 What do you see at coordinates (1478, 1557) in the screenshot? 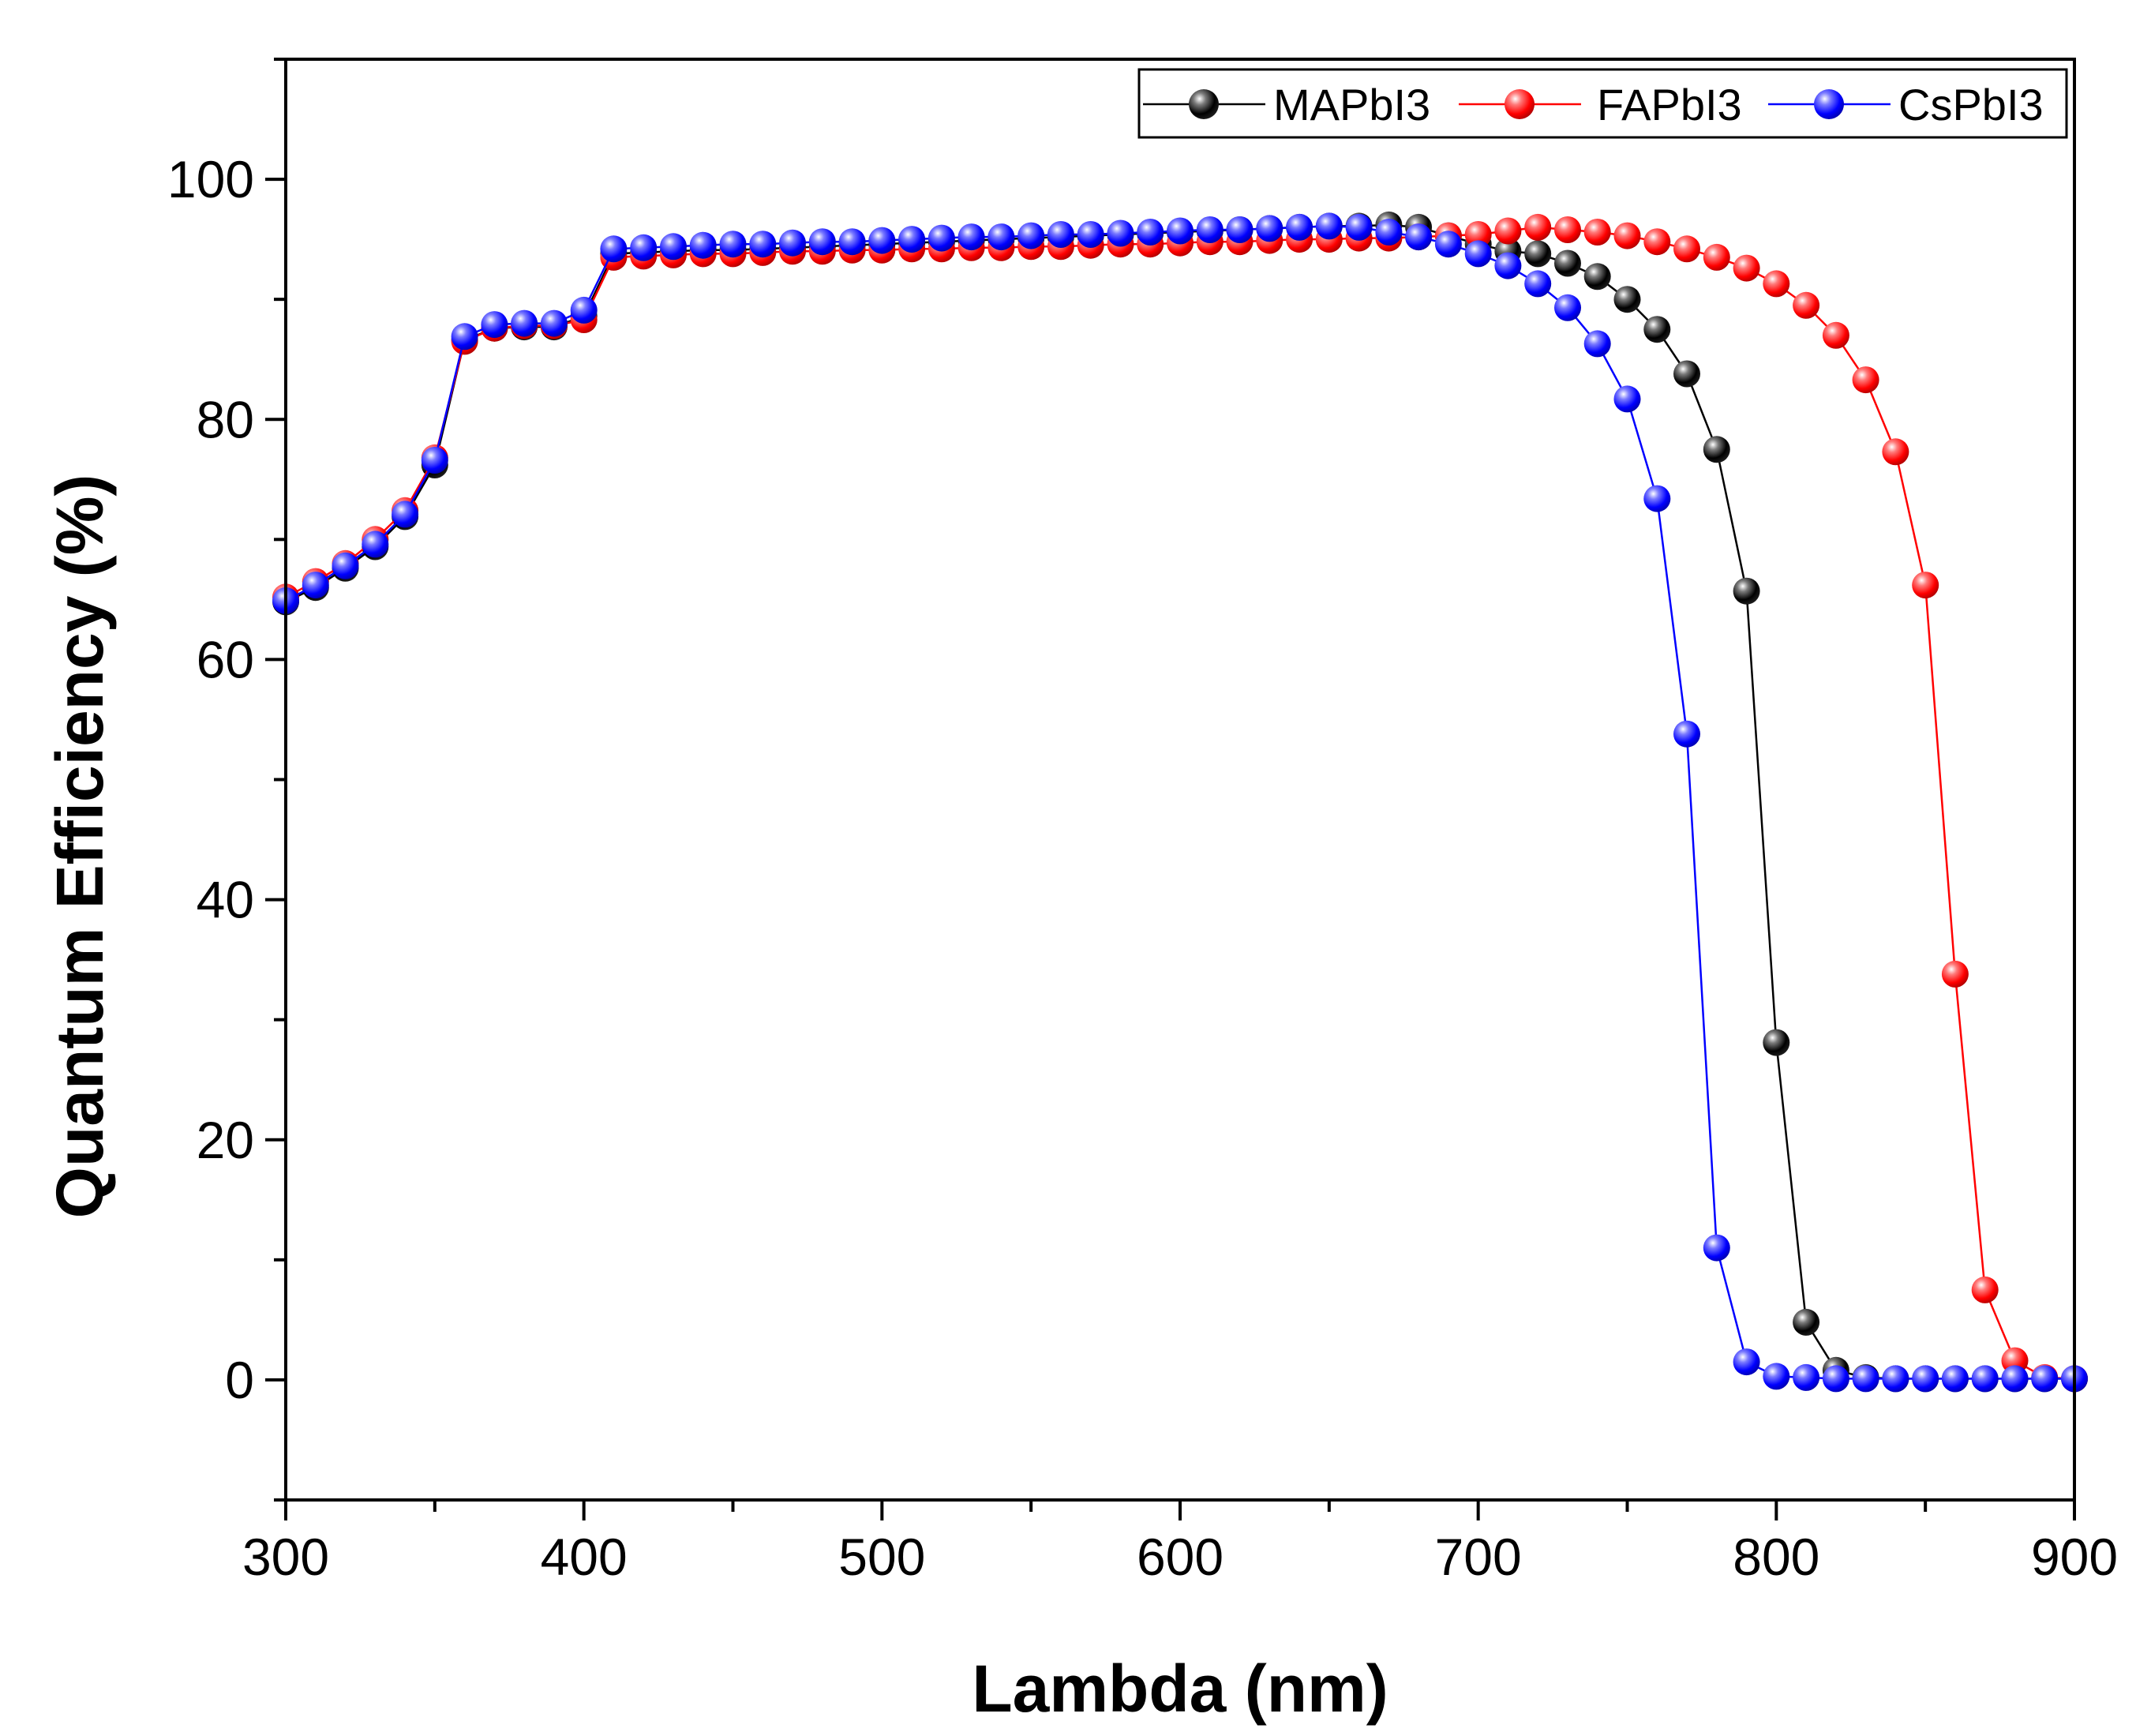
I see `x-tick-label: 700` at bounding box center [1478, 1557].